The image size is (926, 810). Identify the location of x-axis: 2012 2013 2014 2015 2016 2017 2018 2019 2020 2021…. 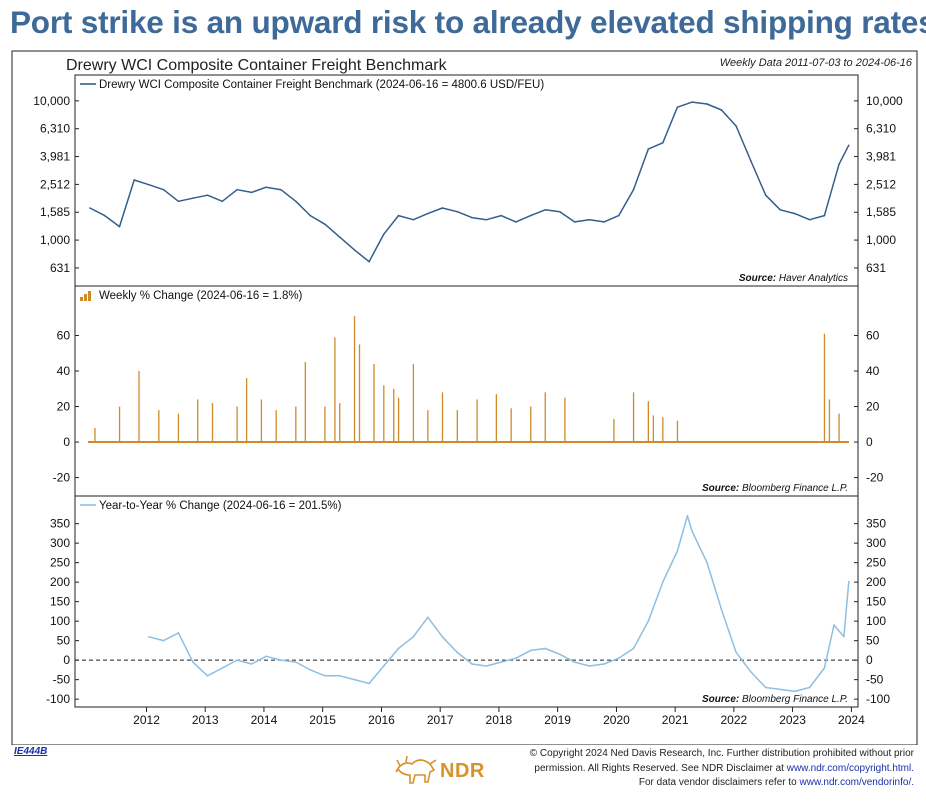
(499, 717).